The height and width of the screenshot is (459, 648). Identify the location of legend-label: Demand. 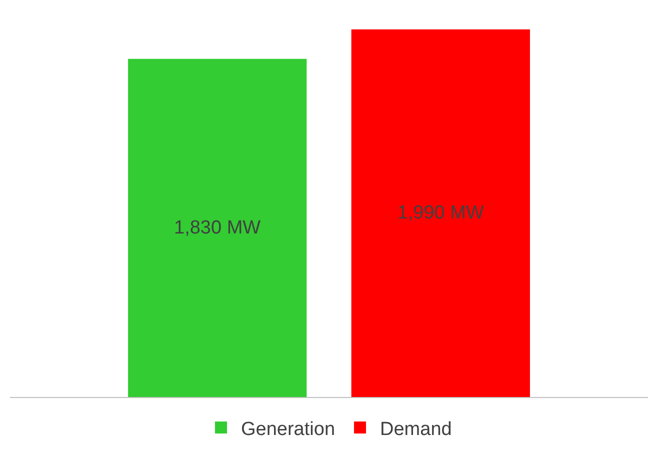
(416, 429).